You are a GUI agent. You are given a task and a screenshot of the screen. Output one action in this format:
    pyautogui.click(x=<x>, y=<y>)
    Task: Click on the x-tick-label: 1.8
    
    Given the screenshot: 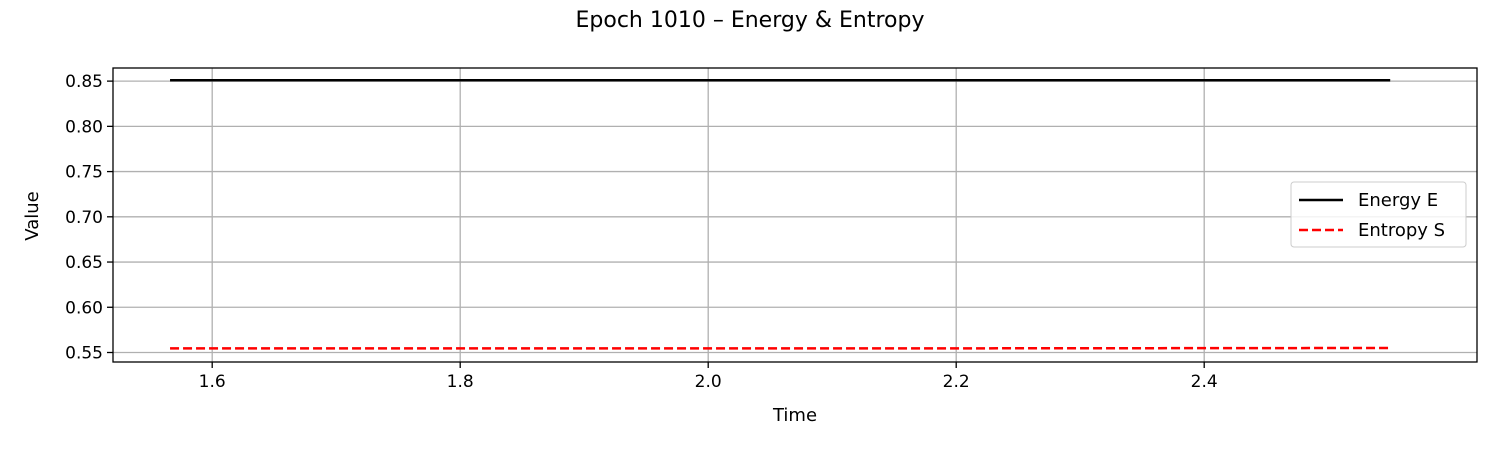 What is the action you would take?
    pyautogui.click(x=460, y=382)
    